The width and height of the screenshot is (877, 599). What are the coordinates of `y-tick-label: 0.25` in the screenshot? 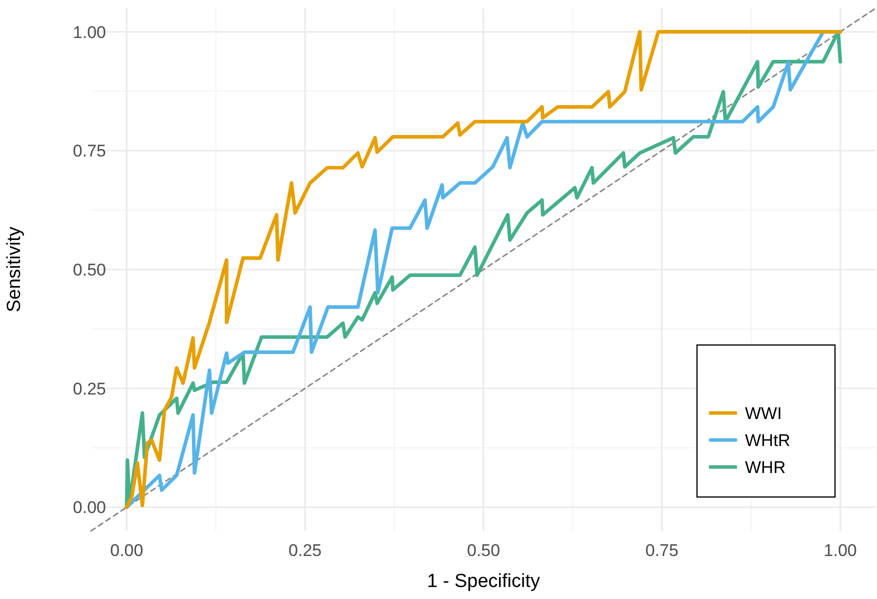 It's located at (89, 388).